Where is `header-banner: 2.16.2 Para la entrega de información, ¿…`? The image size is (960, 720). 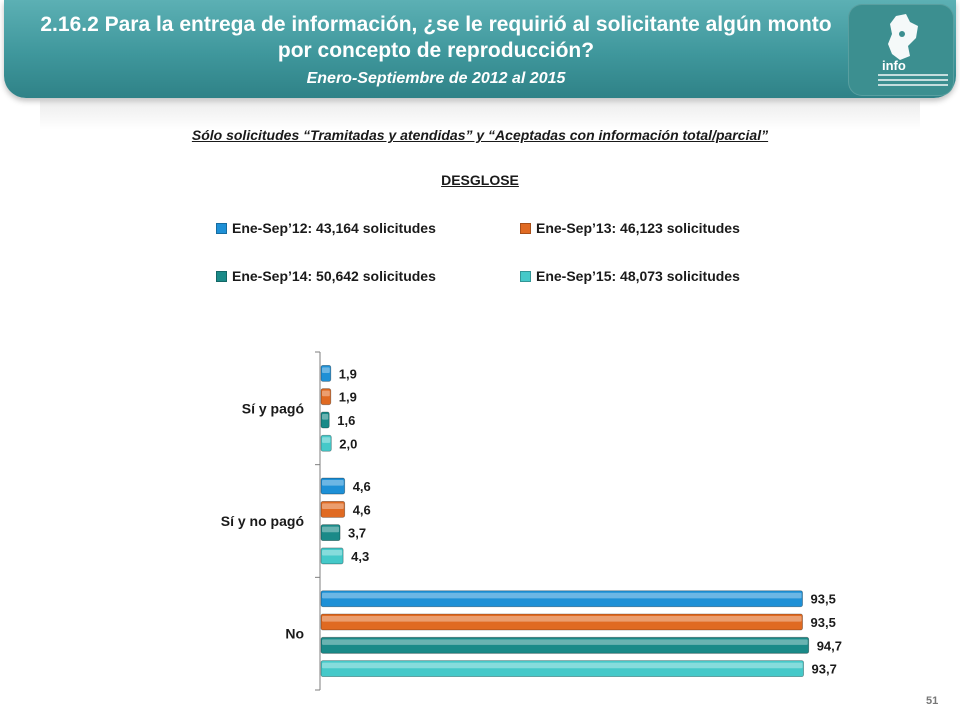 header-banner: 2.16.2 Para la entrega de información, ¿… is located at coordinates (480, 49).